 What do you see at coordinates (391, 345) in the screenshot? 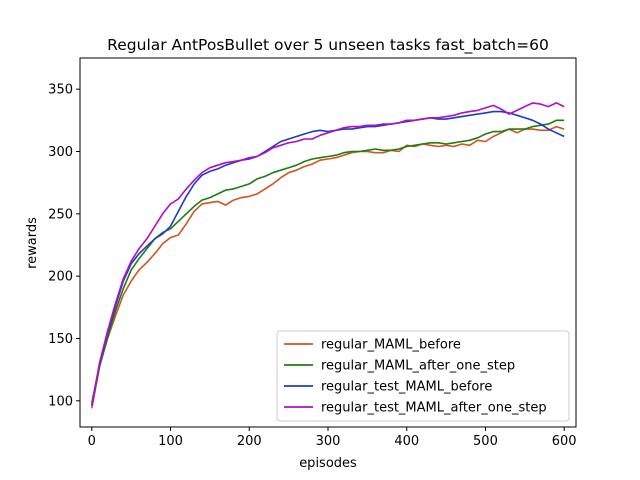
I see `legend-label-regular-maml-before: regular_MAML_before` at bounding box center [391, 345].